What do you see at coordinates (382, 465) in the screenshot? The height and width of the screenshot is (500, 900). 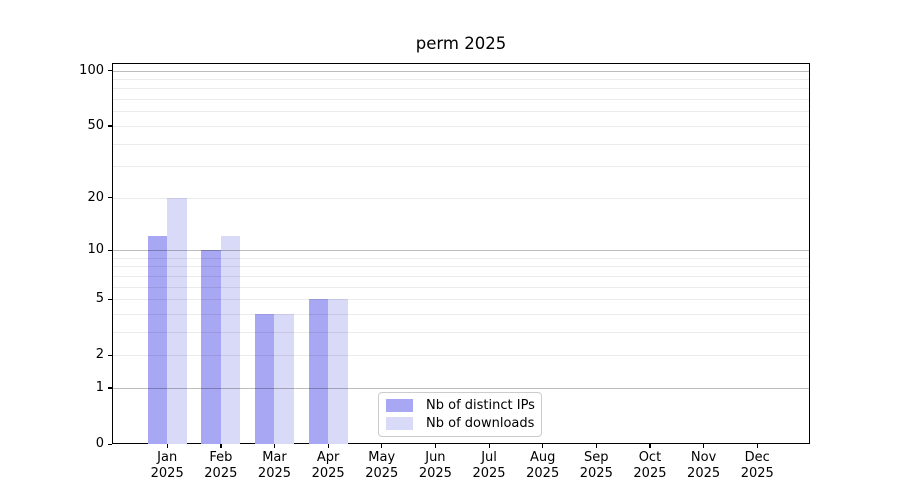 I see `x-tick-label: May 2025` at bounding box center [382, 465].